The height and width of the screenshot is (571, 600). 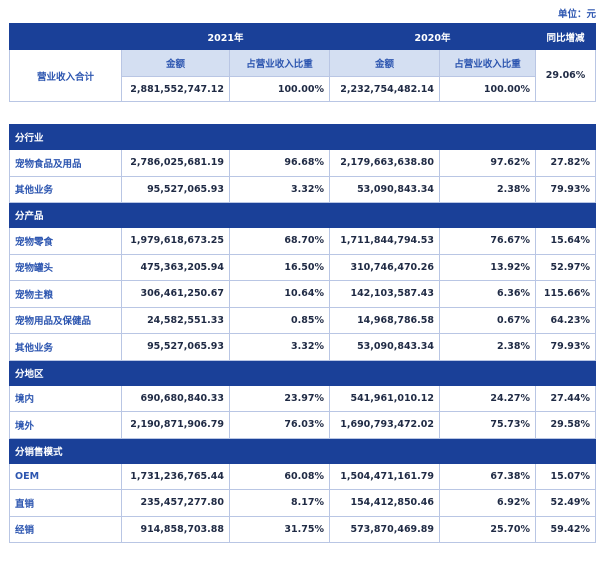 I want to click on section-title: 分产品, so click(x=302, y=215).